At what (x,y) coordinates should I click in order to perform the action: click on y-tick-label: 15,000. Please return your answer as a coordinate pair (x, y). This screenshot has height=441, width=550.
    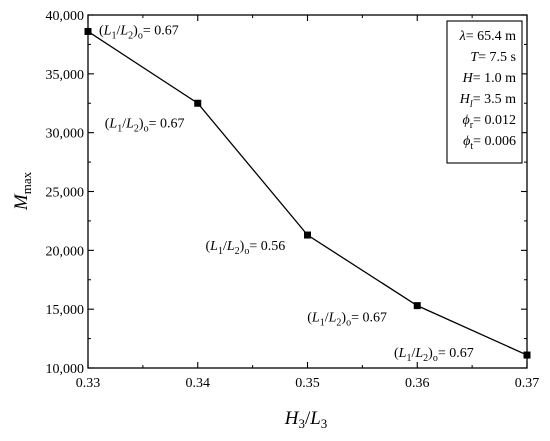
    Looking at the image, I should click on (65, 310).